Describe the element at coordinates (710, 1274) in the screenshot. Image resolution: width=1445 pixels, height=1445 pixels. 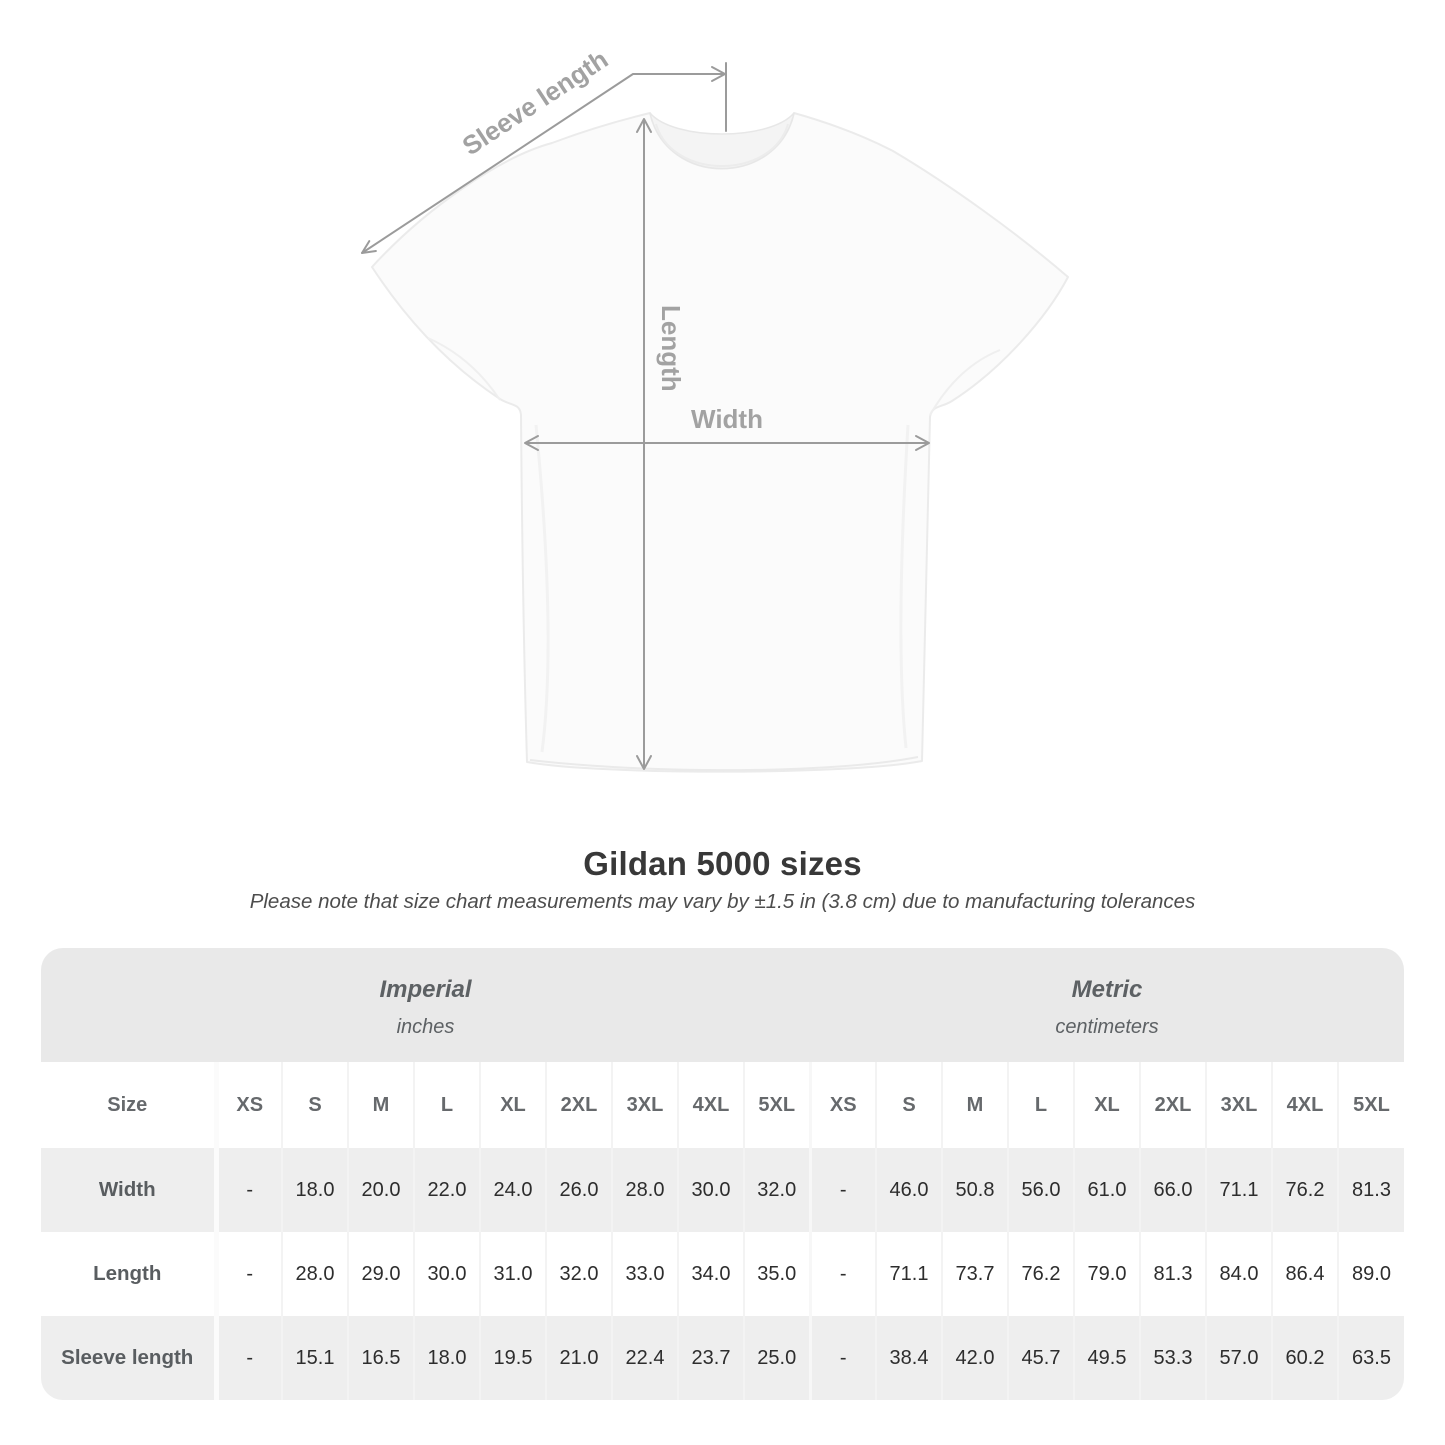
I see `cell-imperial: 34.0` at that location.